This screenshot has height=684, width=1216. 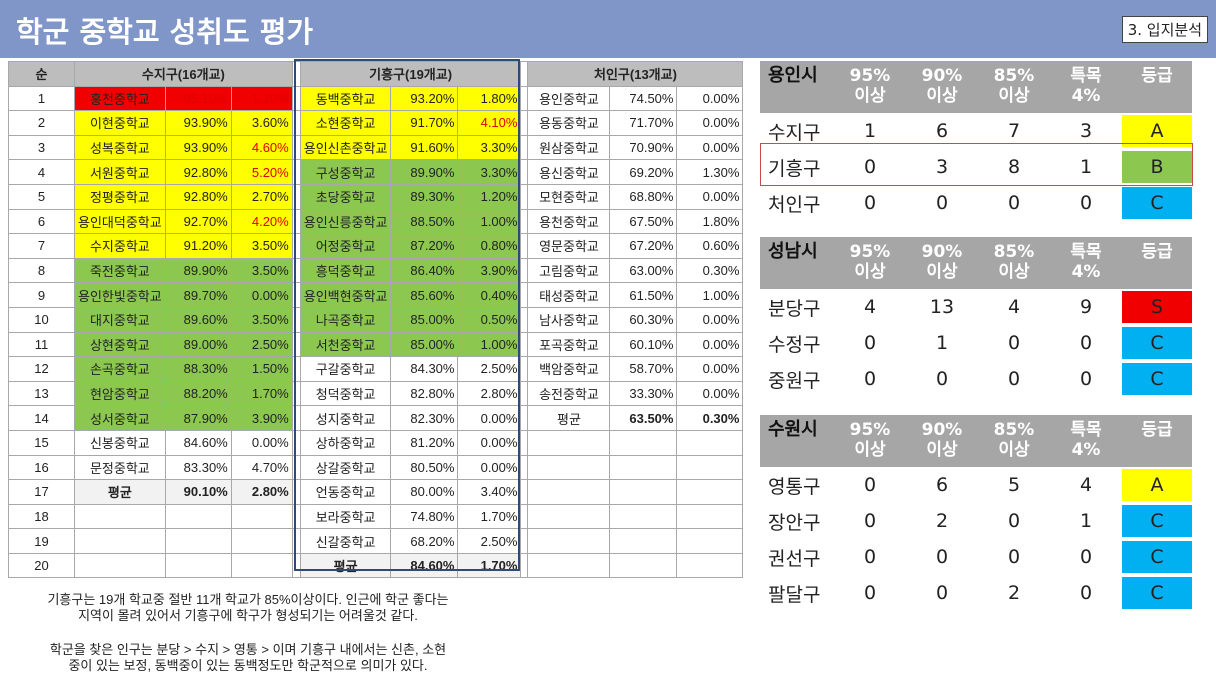 What do you see at coordinates (120, 246) in the screenshot?
I see `suji-school: 수지중학교` at bounding box center [120, 246].